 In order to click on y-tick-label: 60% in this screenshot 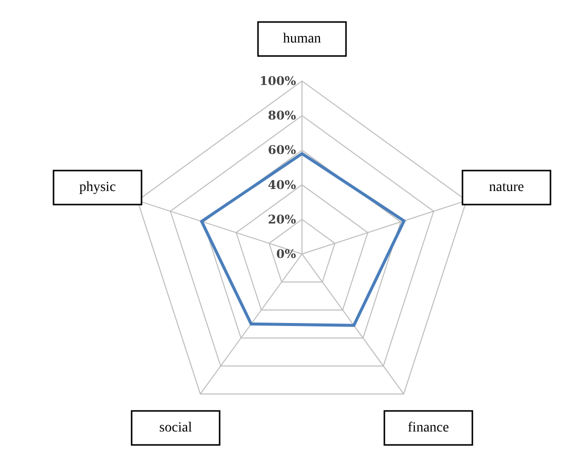, I will do `click(282, 150)`.